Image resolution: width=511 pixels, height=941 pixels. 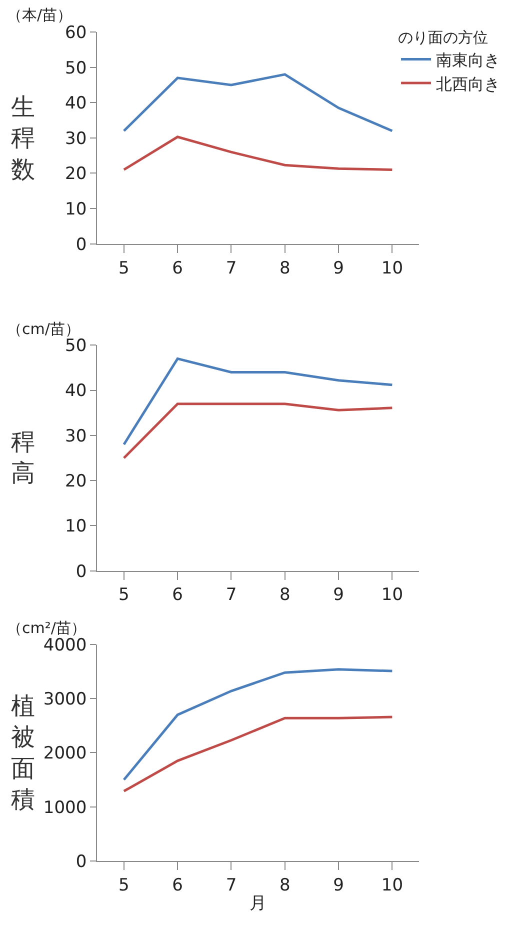 What do you see at coordinates (258, 904) in the screenshot?
I see `x-axis-title: 月` at bounding box center [258, 904].